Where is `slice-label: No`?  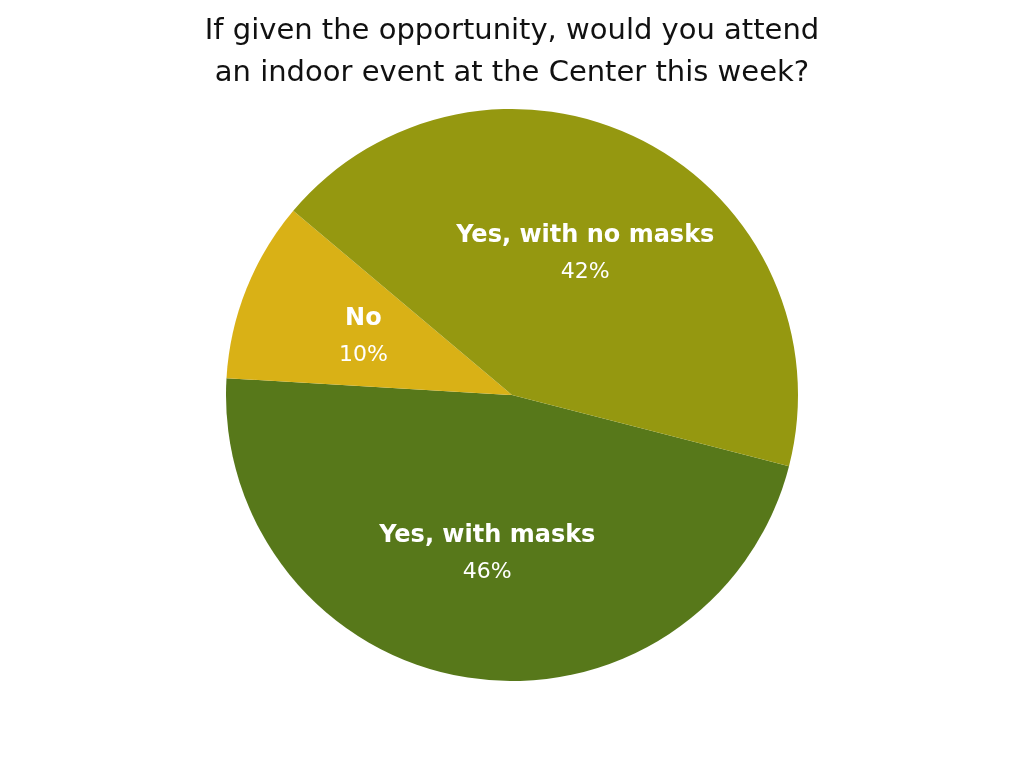
slice-label: No is located at coordinates (363, 316).